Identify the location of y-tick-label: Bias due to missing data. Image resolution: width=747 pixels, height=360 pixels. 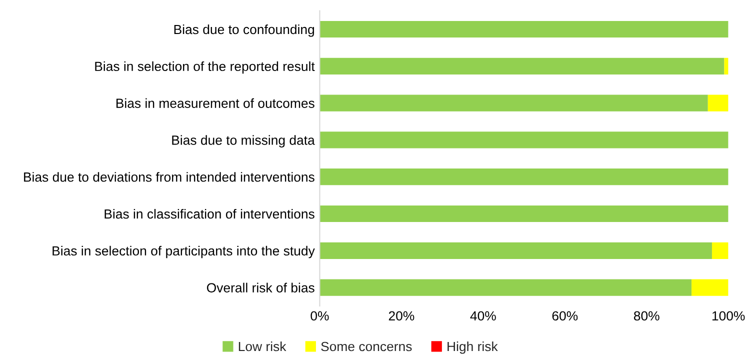
(243, 141).